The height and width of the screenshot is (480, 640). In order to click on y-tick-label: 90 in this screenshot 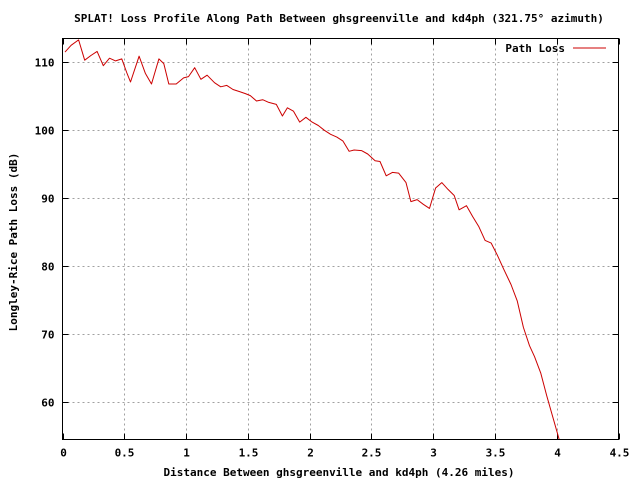, I will do `click(47, 199)`.